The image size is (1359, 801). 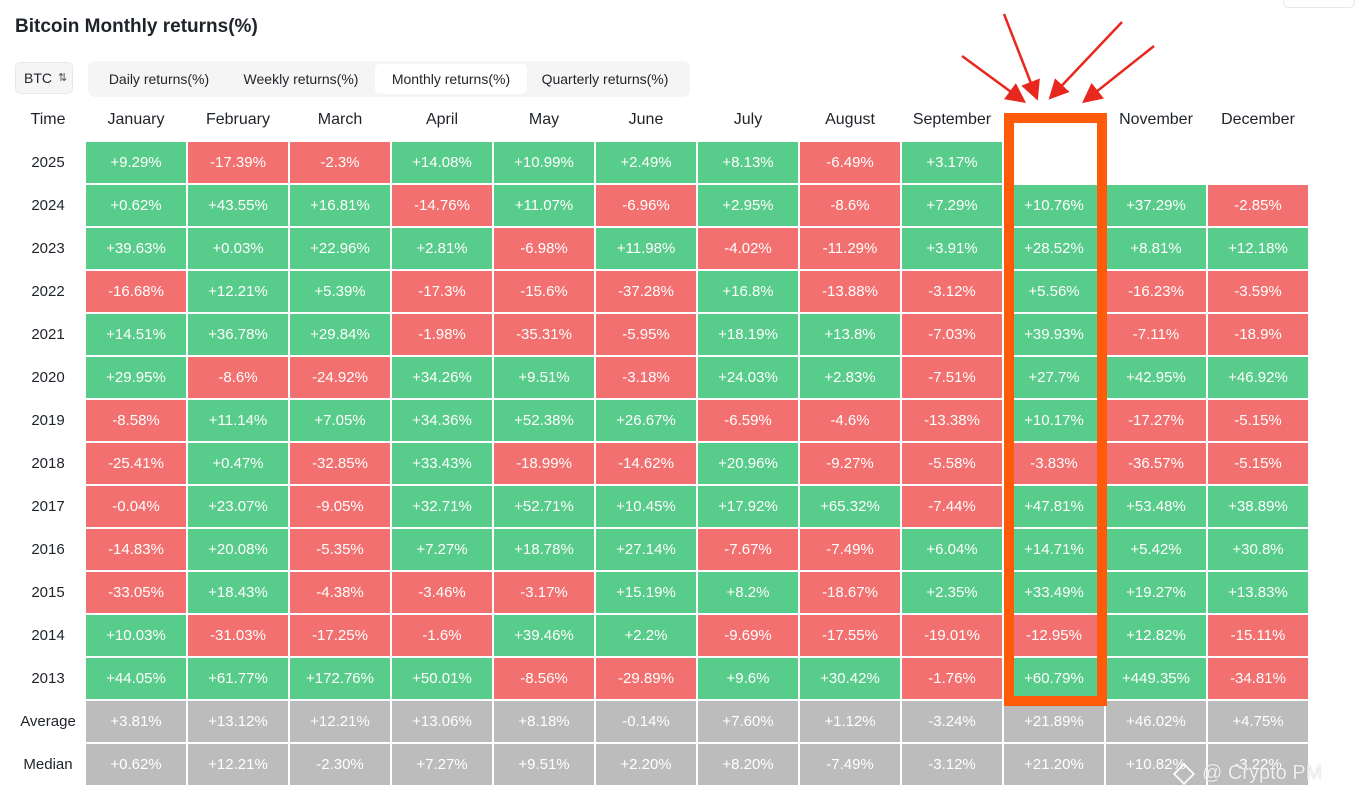 What do you see at coordinates (1258, 592) in the screenshot?
I see `heatmap-cell: +13.83%` at bounding box center [1258, 592].